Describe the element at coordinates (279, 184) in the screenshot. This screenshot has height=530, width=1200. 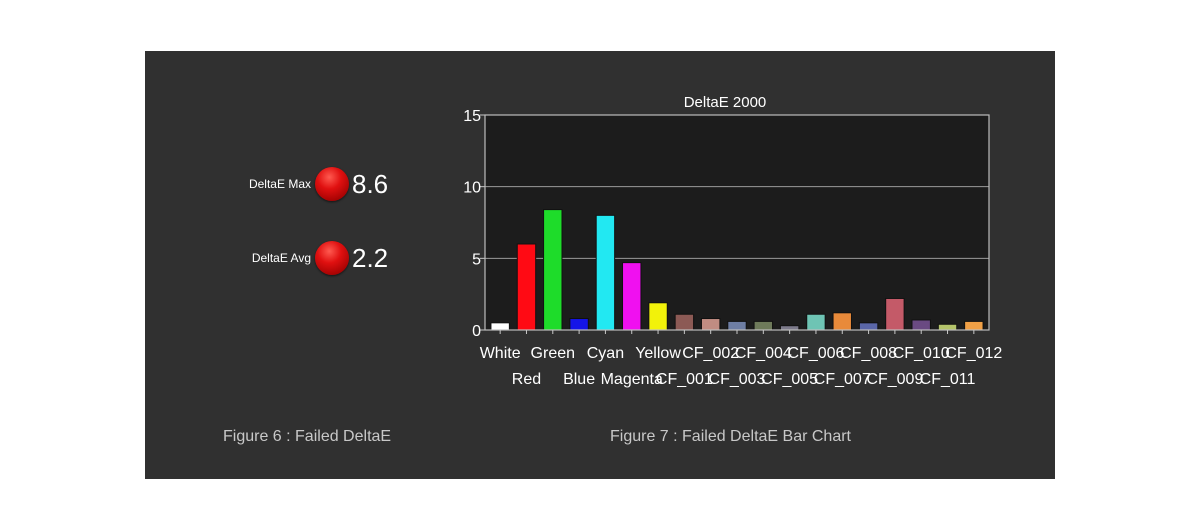
I see `deltae-max-label: DeltaE Max` at that location.